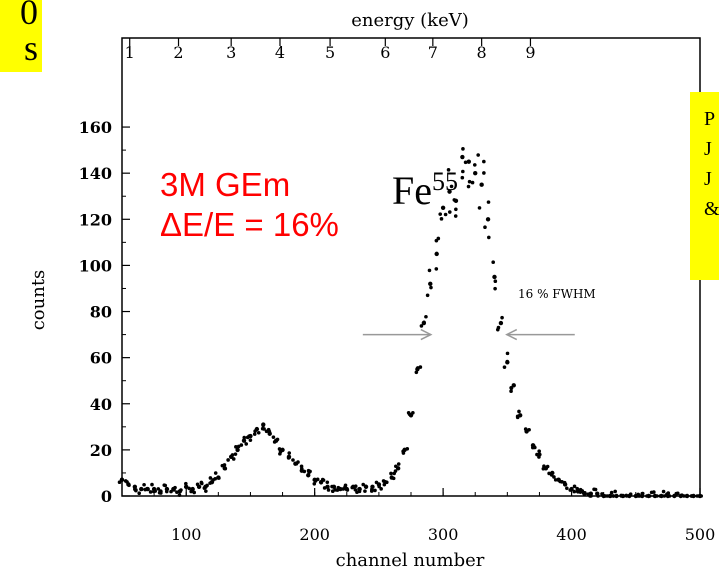  I want to click on x-tick-label: 300, so click(443, 534).